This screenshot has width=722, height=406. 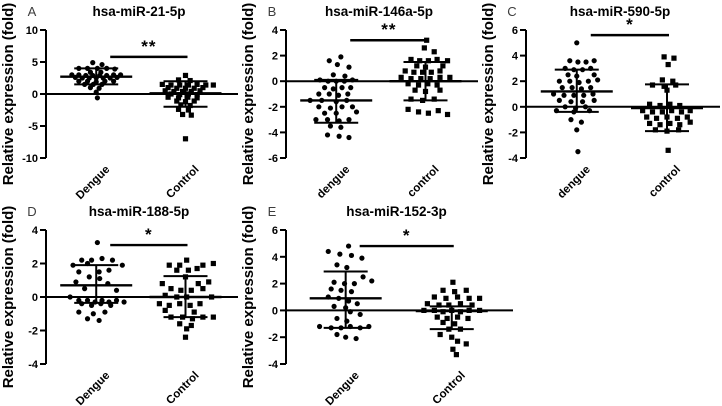 I want to click on y-tick-label: 0, so click(x=275, y=311).